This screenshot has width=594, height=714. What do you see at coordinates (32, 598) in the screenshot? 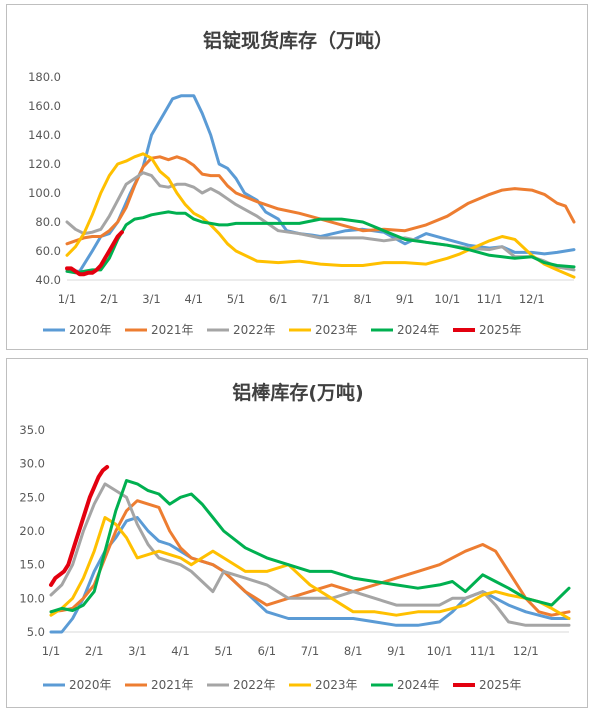
I see `y-tick-label: 10.0` at bounding box center [32, 598].